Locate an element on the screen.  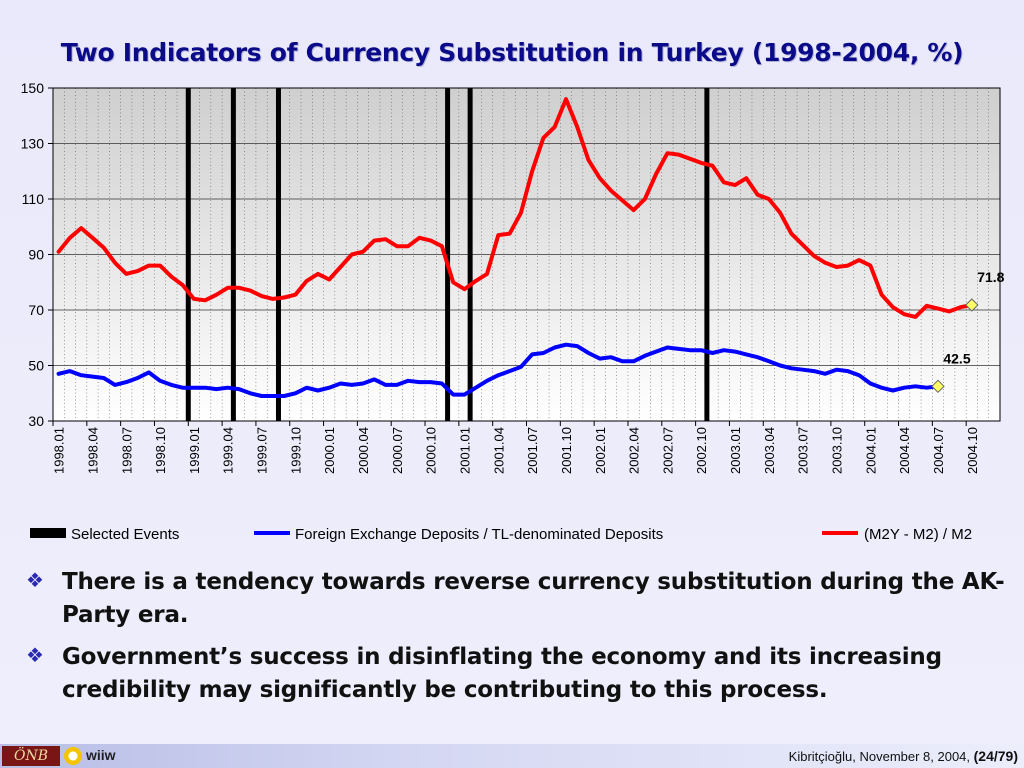
x-tick-label: 1999.04 is located at coordinates (228, 450).